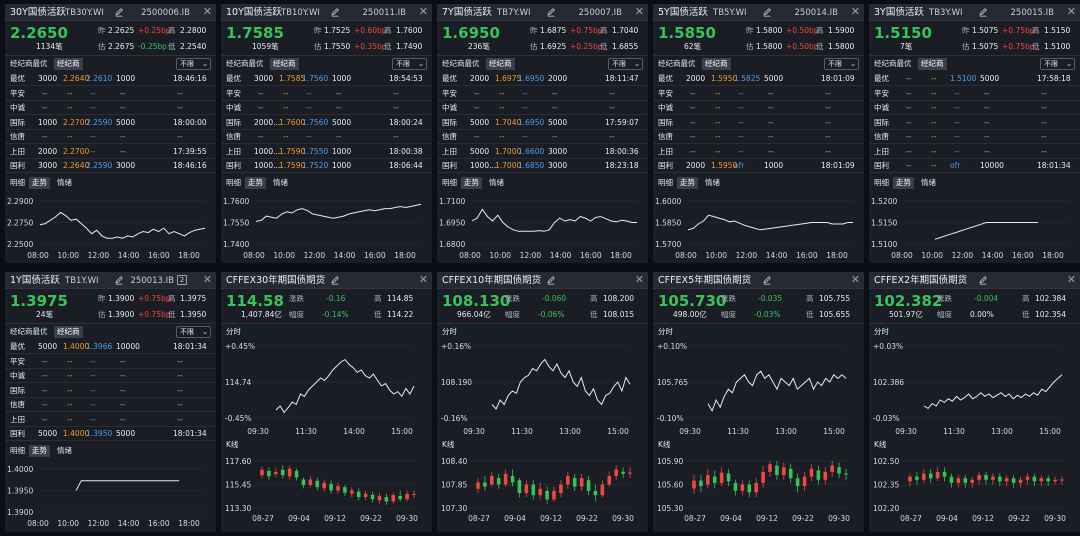 The image size is (1080, 536). Describe the element at coordinates (110, 347) in the screenshot. I see `broker-row: 最优 5000 1.4000 1.3966 10000 18:01:34` at that location.